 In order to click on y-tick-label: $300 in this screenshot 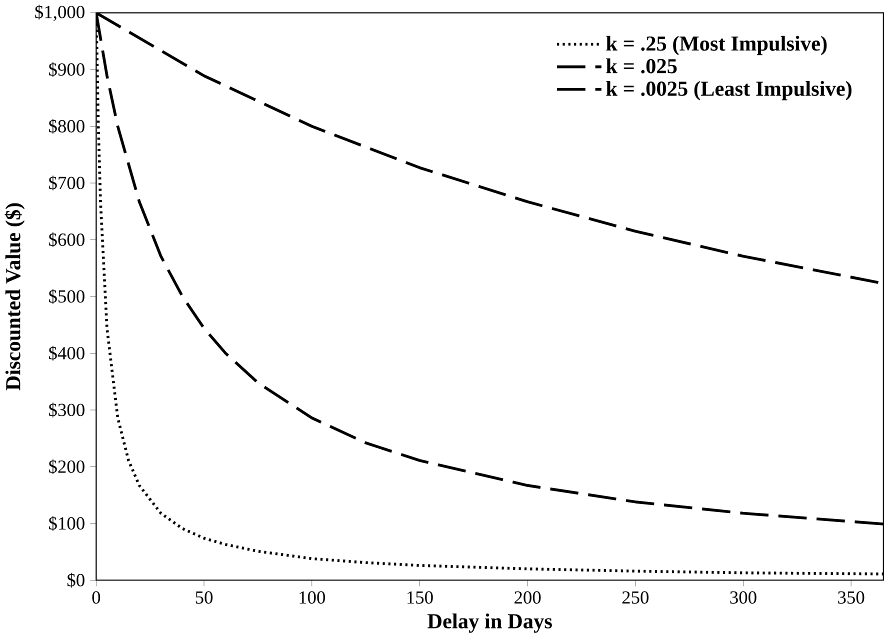, I will do `click(66, 410)`.